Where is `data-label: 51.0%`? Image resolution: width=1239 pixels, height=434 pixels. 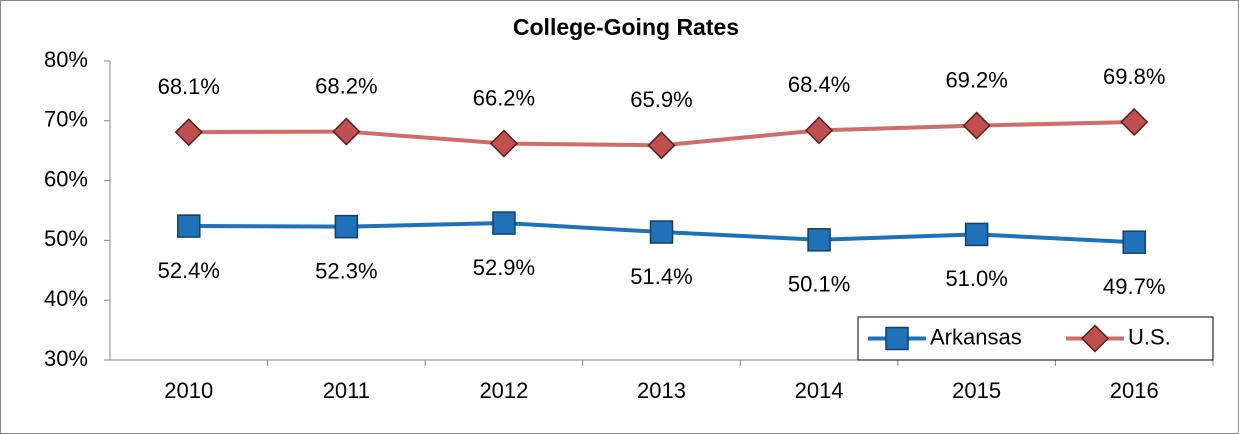 data-label: 51.0% is located at coordinates (976, 278).